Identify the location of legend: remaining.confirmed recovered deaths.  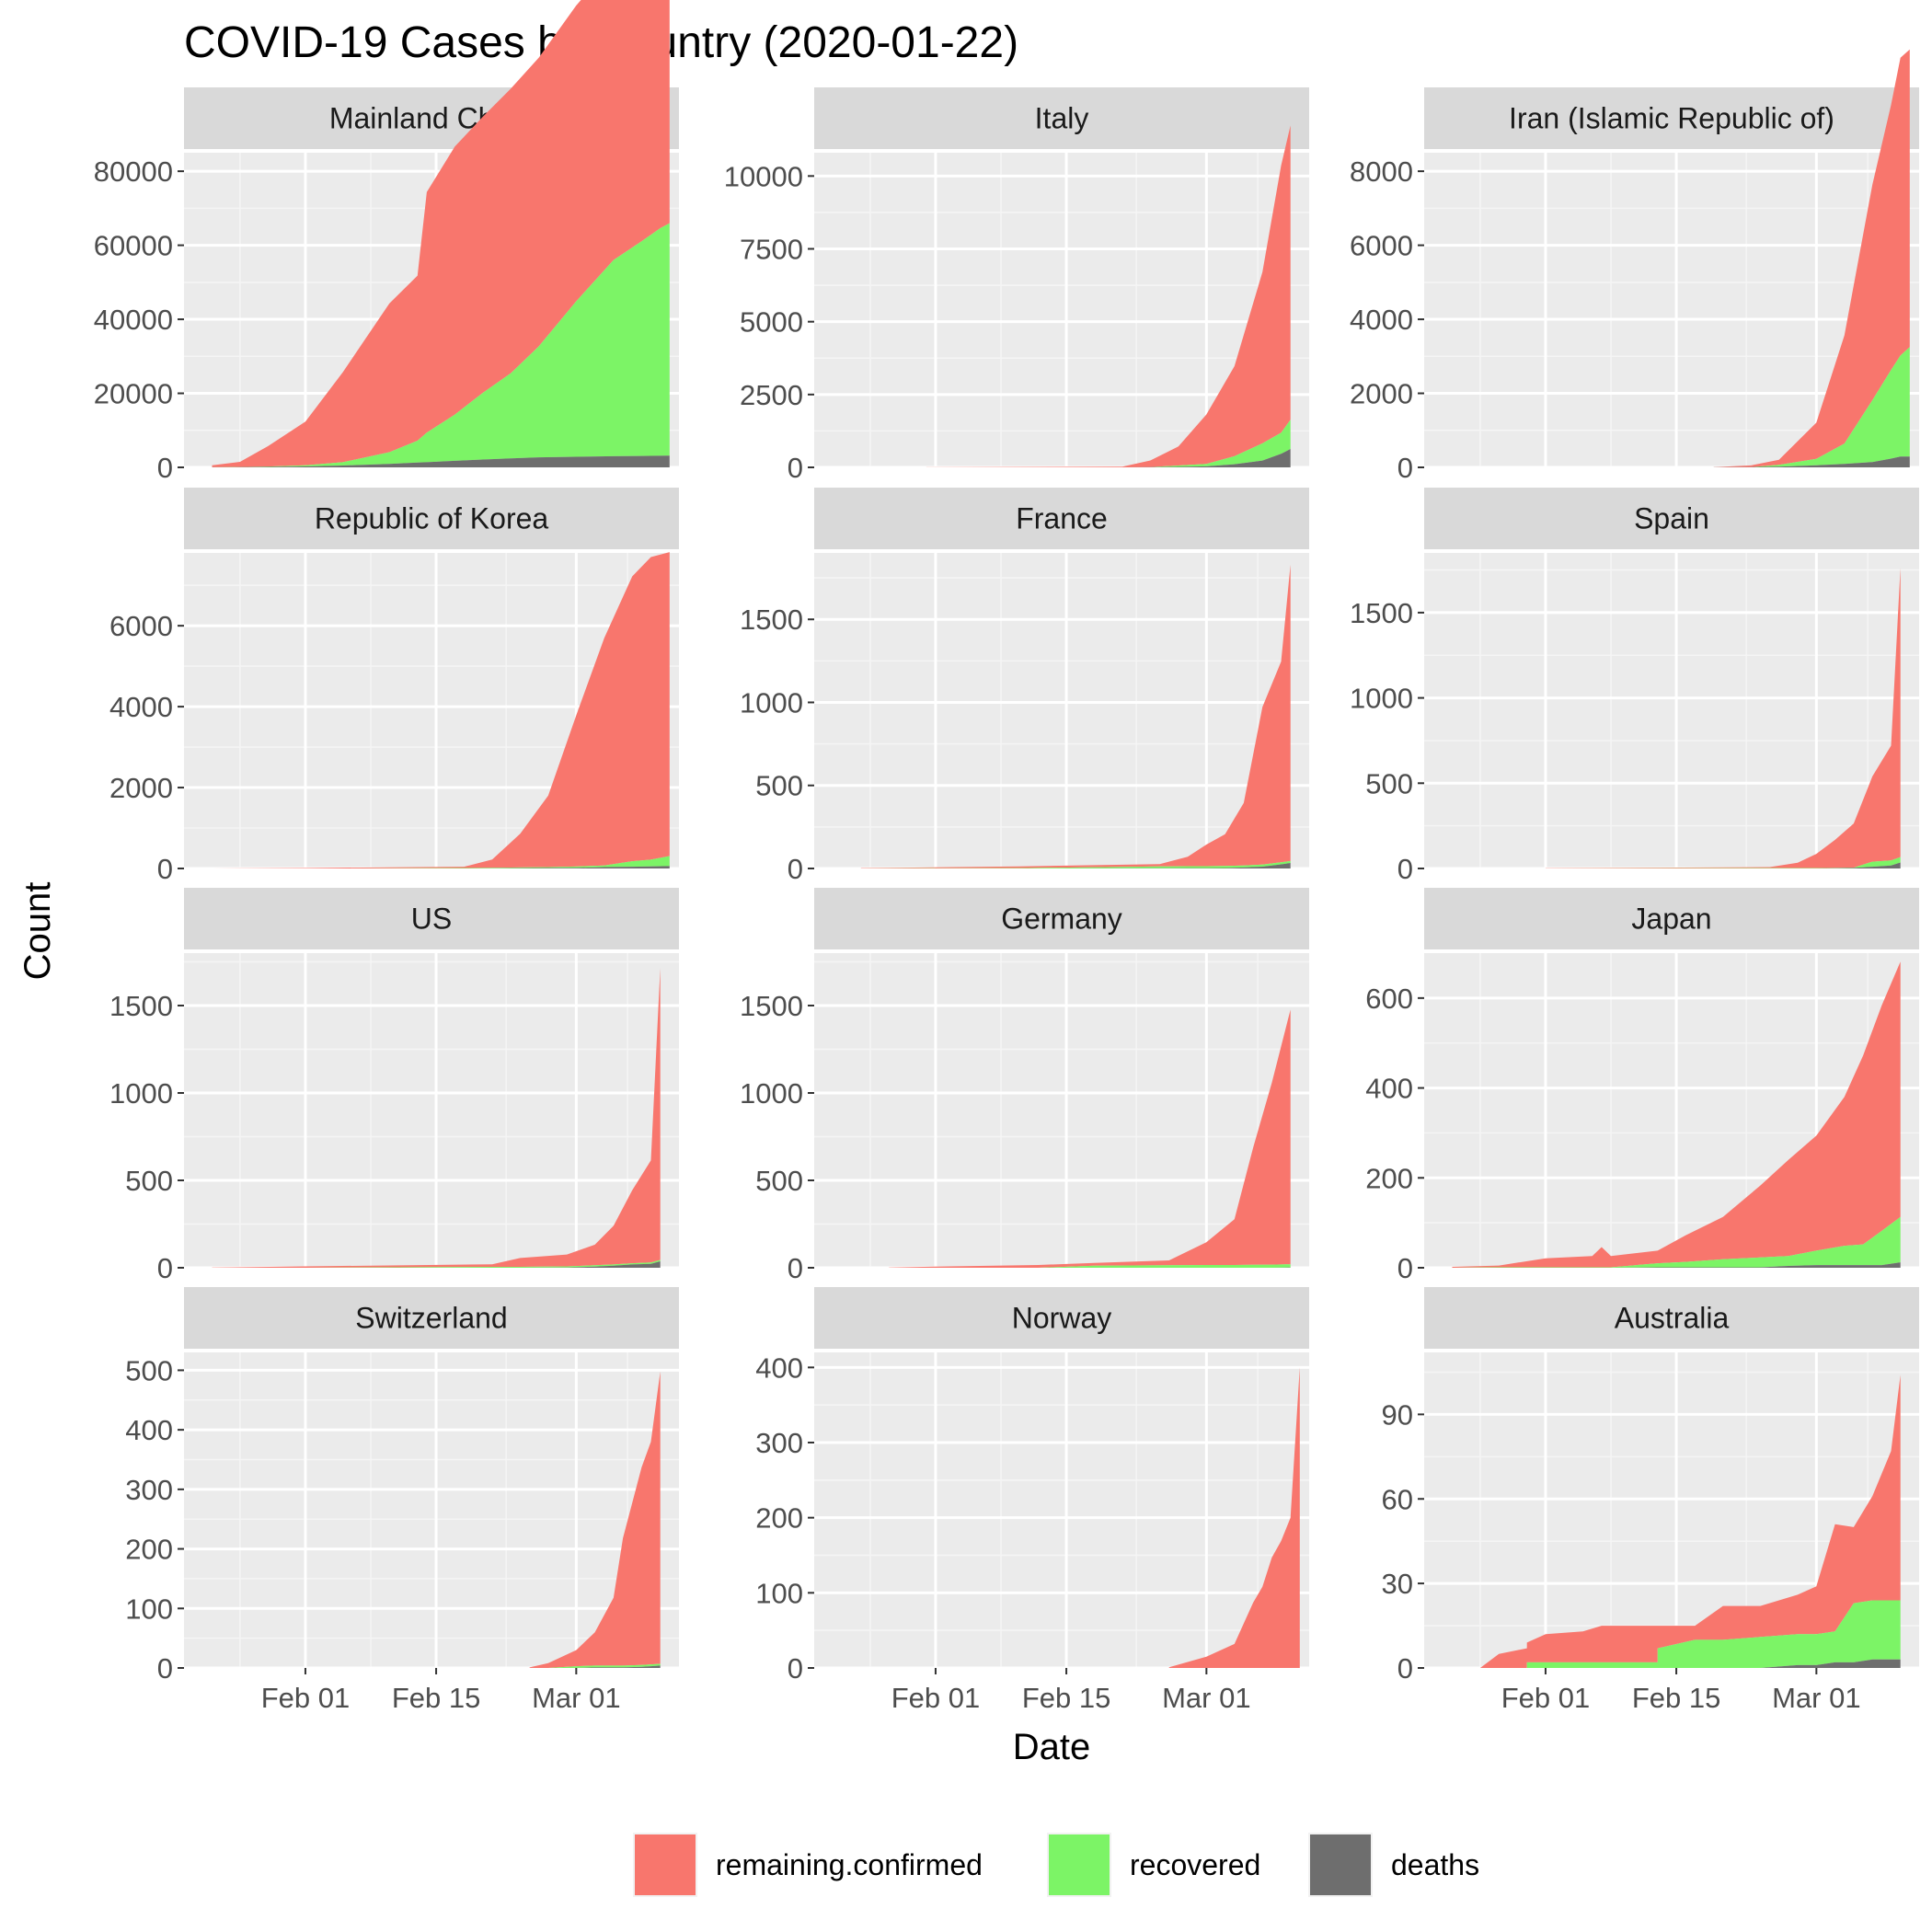
(1056, 1865).